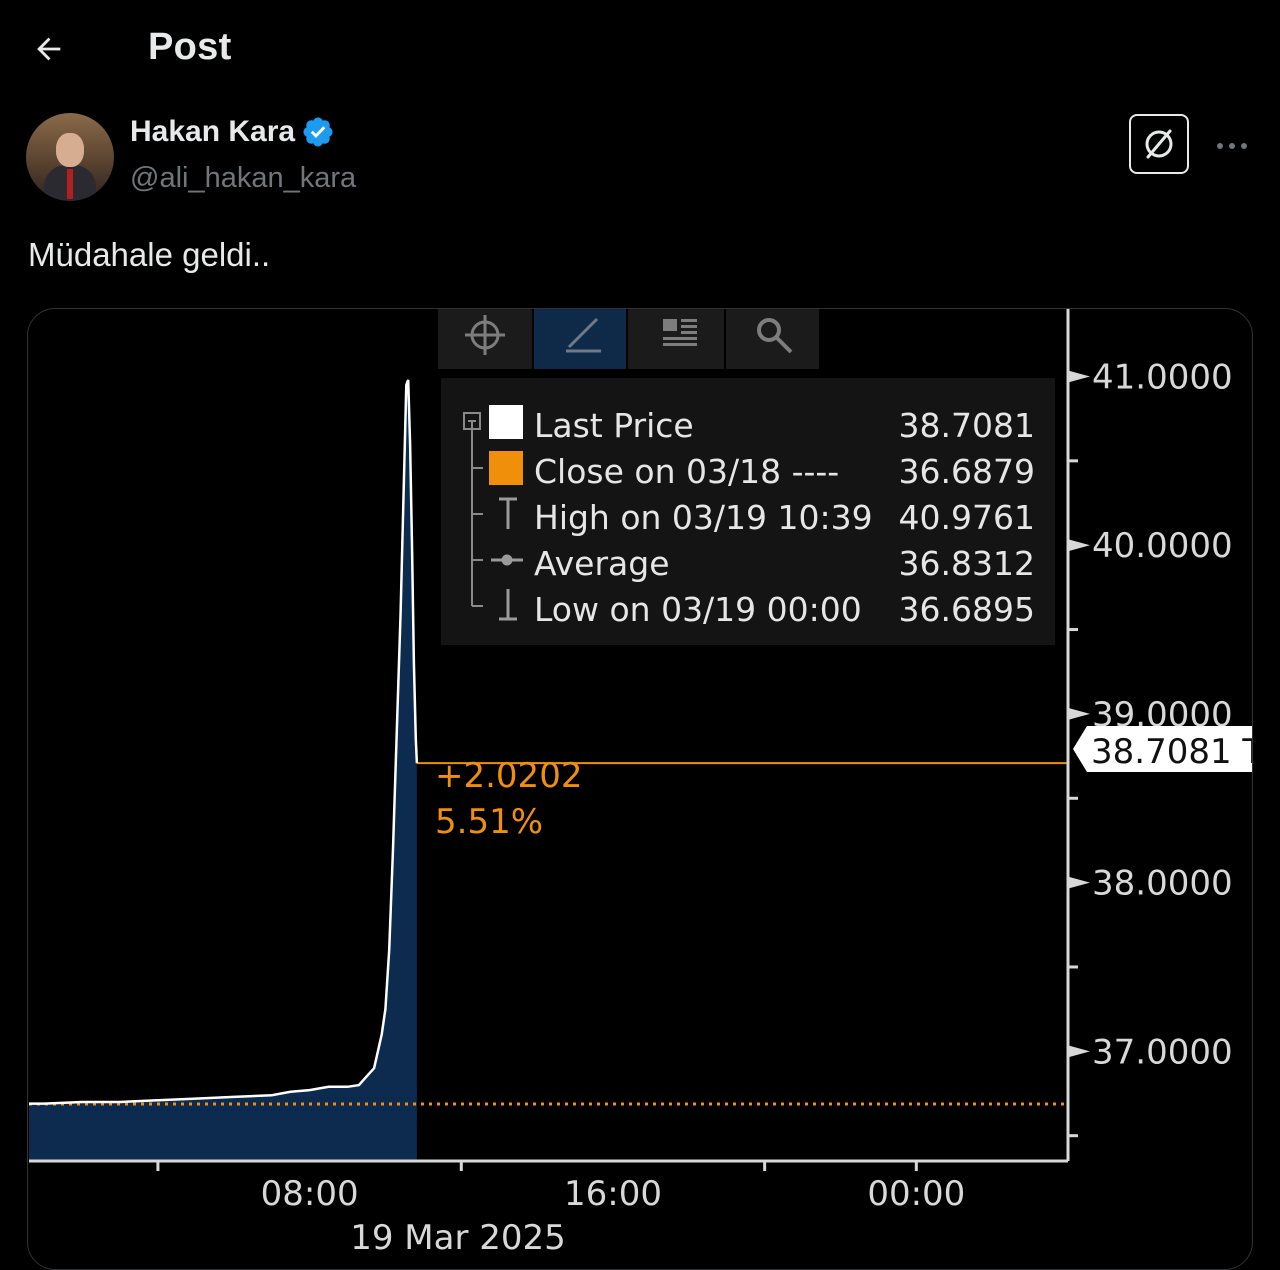 Image resolution: width=1280 pixels, height=1270 pixels. Describe the element at coordinates (1162, 546) in the screenshot. I see `y-tick-label: 40.0000` at that location.